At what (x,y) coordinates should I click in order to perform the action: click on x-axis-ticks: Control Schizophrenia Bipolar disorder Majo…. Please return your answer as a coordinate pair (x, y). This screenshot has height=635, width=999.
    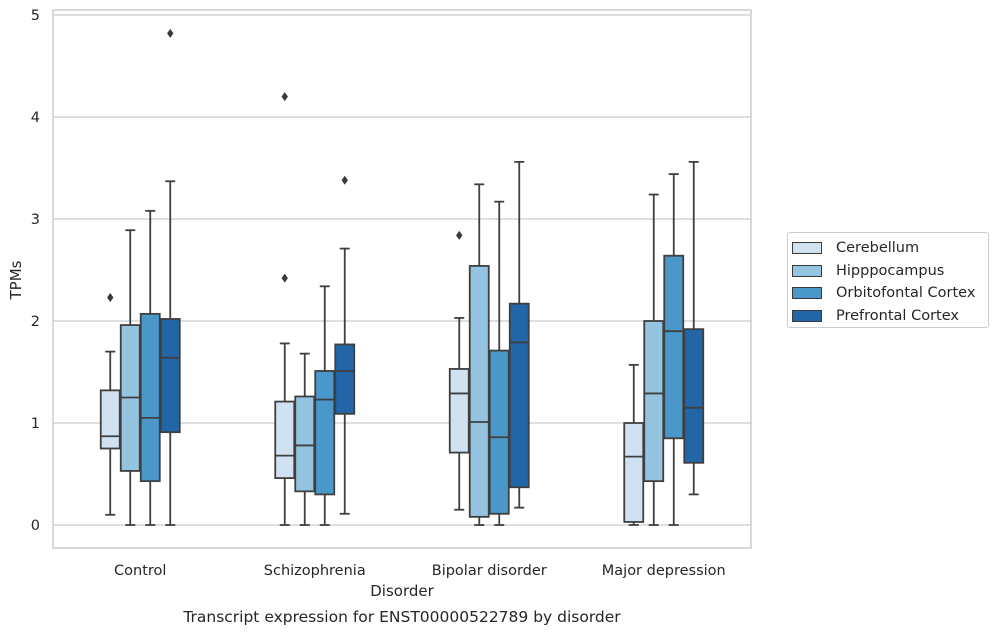
    Looking at the image, I should click on (420, 571).